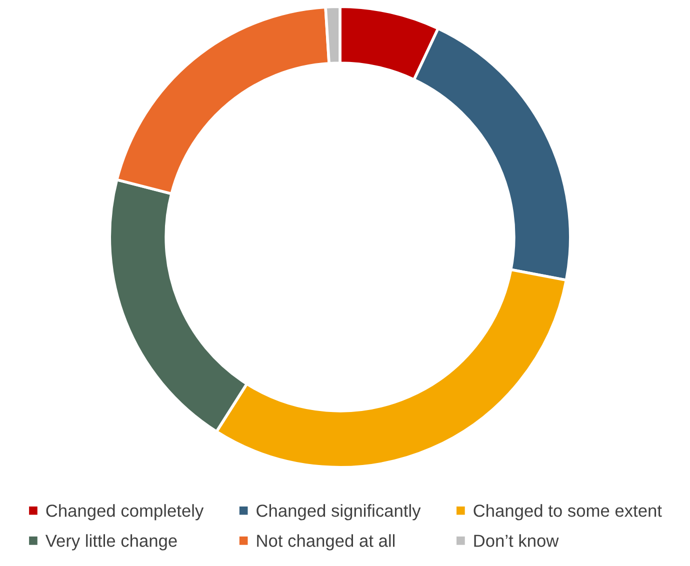 The height and width of the screenshot is (566, 690). What do you see at coordinates (568, 512) in the screenshot?
I see `legend-label: Changed to some extent` at bounding box center [568, 512].